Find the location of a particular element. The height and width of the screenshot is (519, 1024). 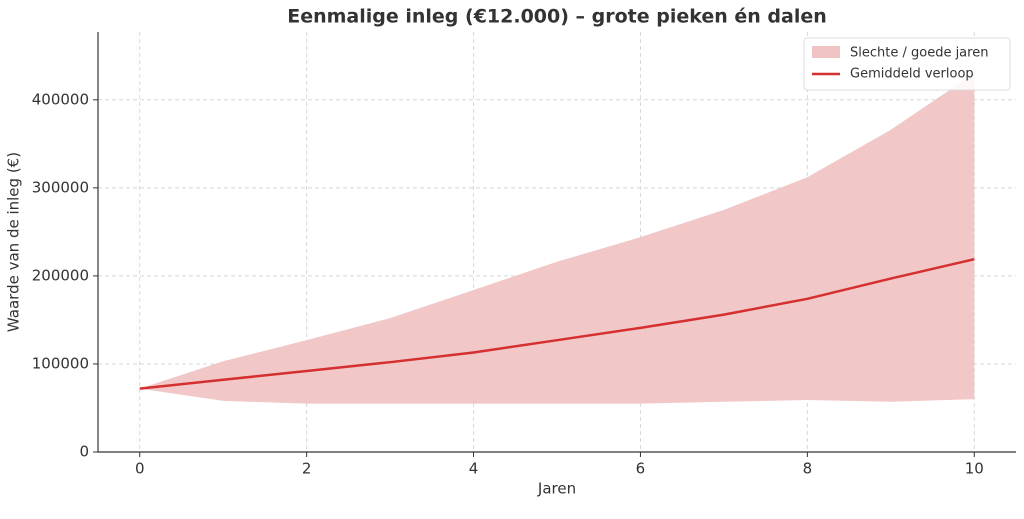

x-tick-label: 2 is located at coordinates (307, 469).